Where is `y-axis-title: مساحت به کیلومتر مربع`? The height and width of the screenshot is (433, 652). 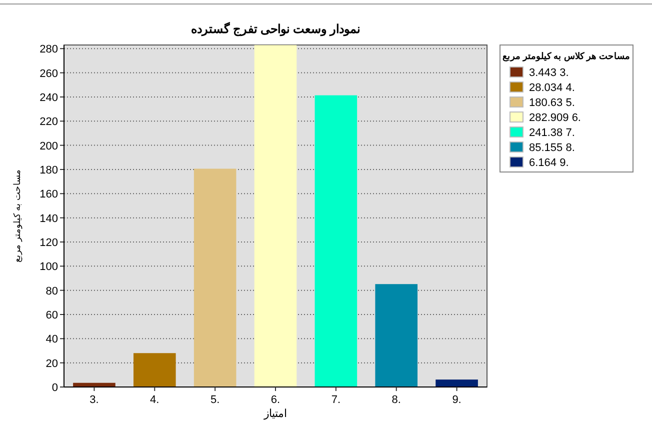 y-axis-title: مساحت به کیلومتر مربع is located at coordinates (17, 216).